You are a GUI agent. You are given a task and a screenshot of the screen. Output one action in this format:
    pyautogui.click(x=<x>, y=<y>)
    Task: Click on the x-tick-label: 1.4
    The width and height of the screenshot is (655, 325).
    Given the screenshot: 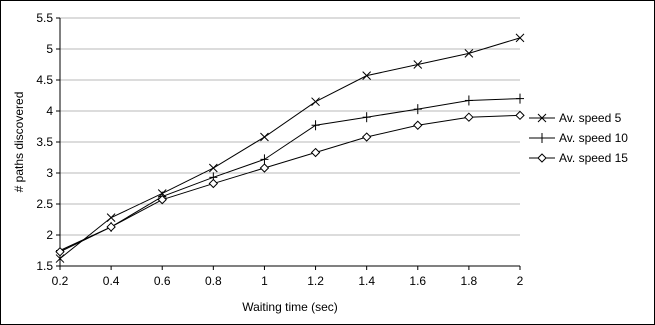 What is the action you would take?
    pyautogui.click(x=366, y=281)
    